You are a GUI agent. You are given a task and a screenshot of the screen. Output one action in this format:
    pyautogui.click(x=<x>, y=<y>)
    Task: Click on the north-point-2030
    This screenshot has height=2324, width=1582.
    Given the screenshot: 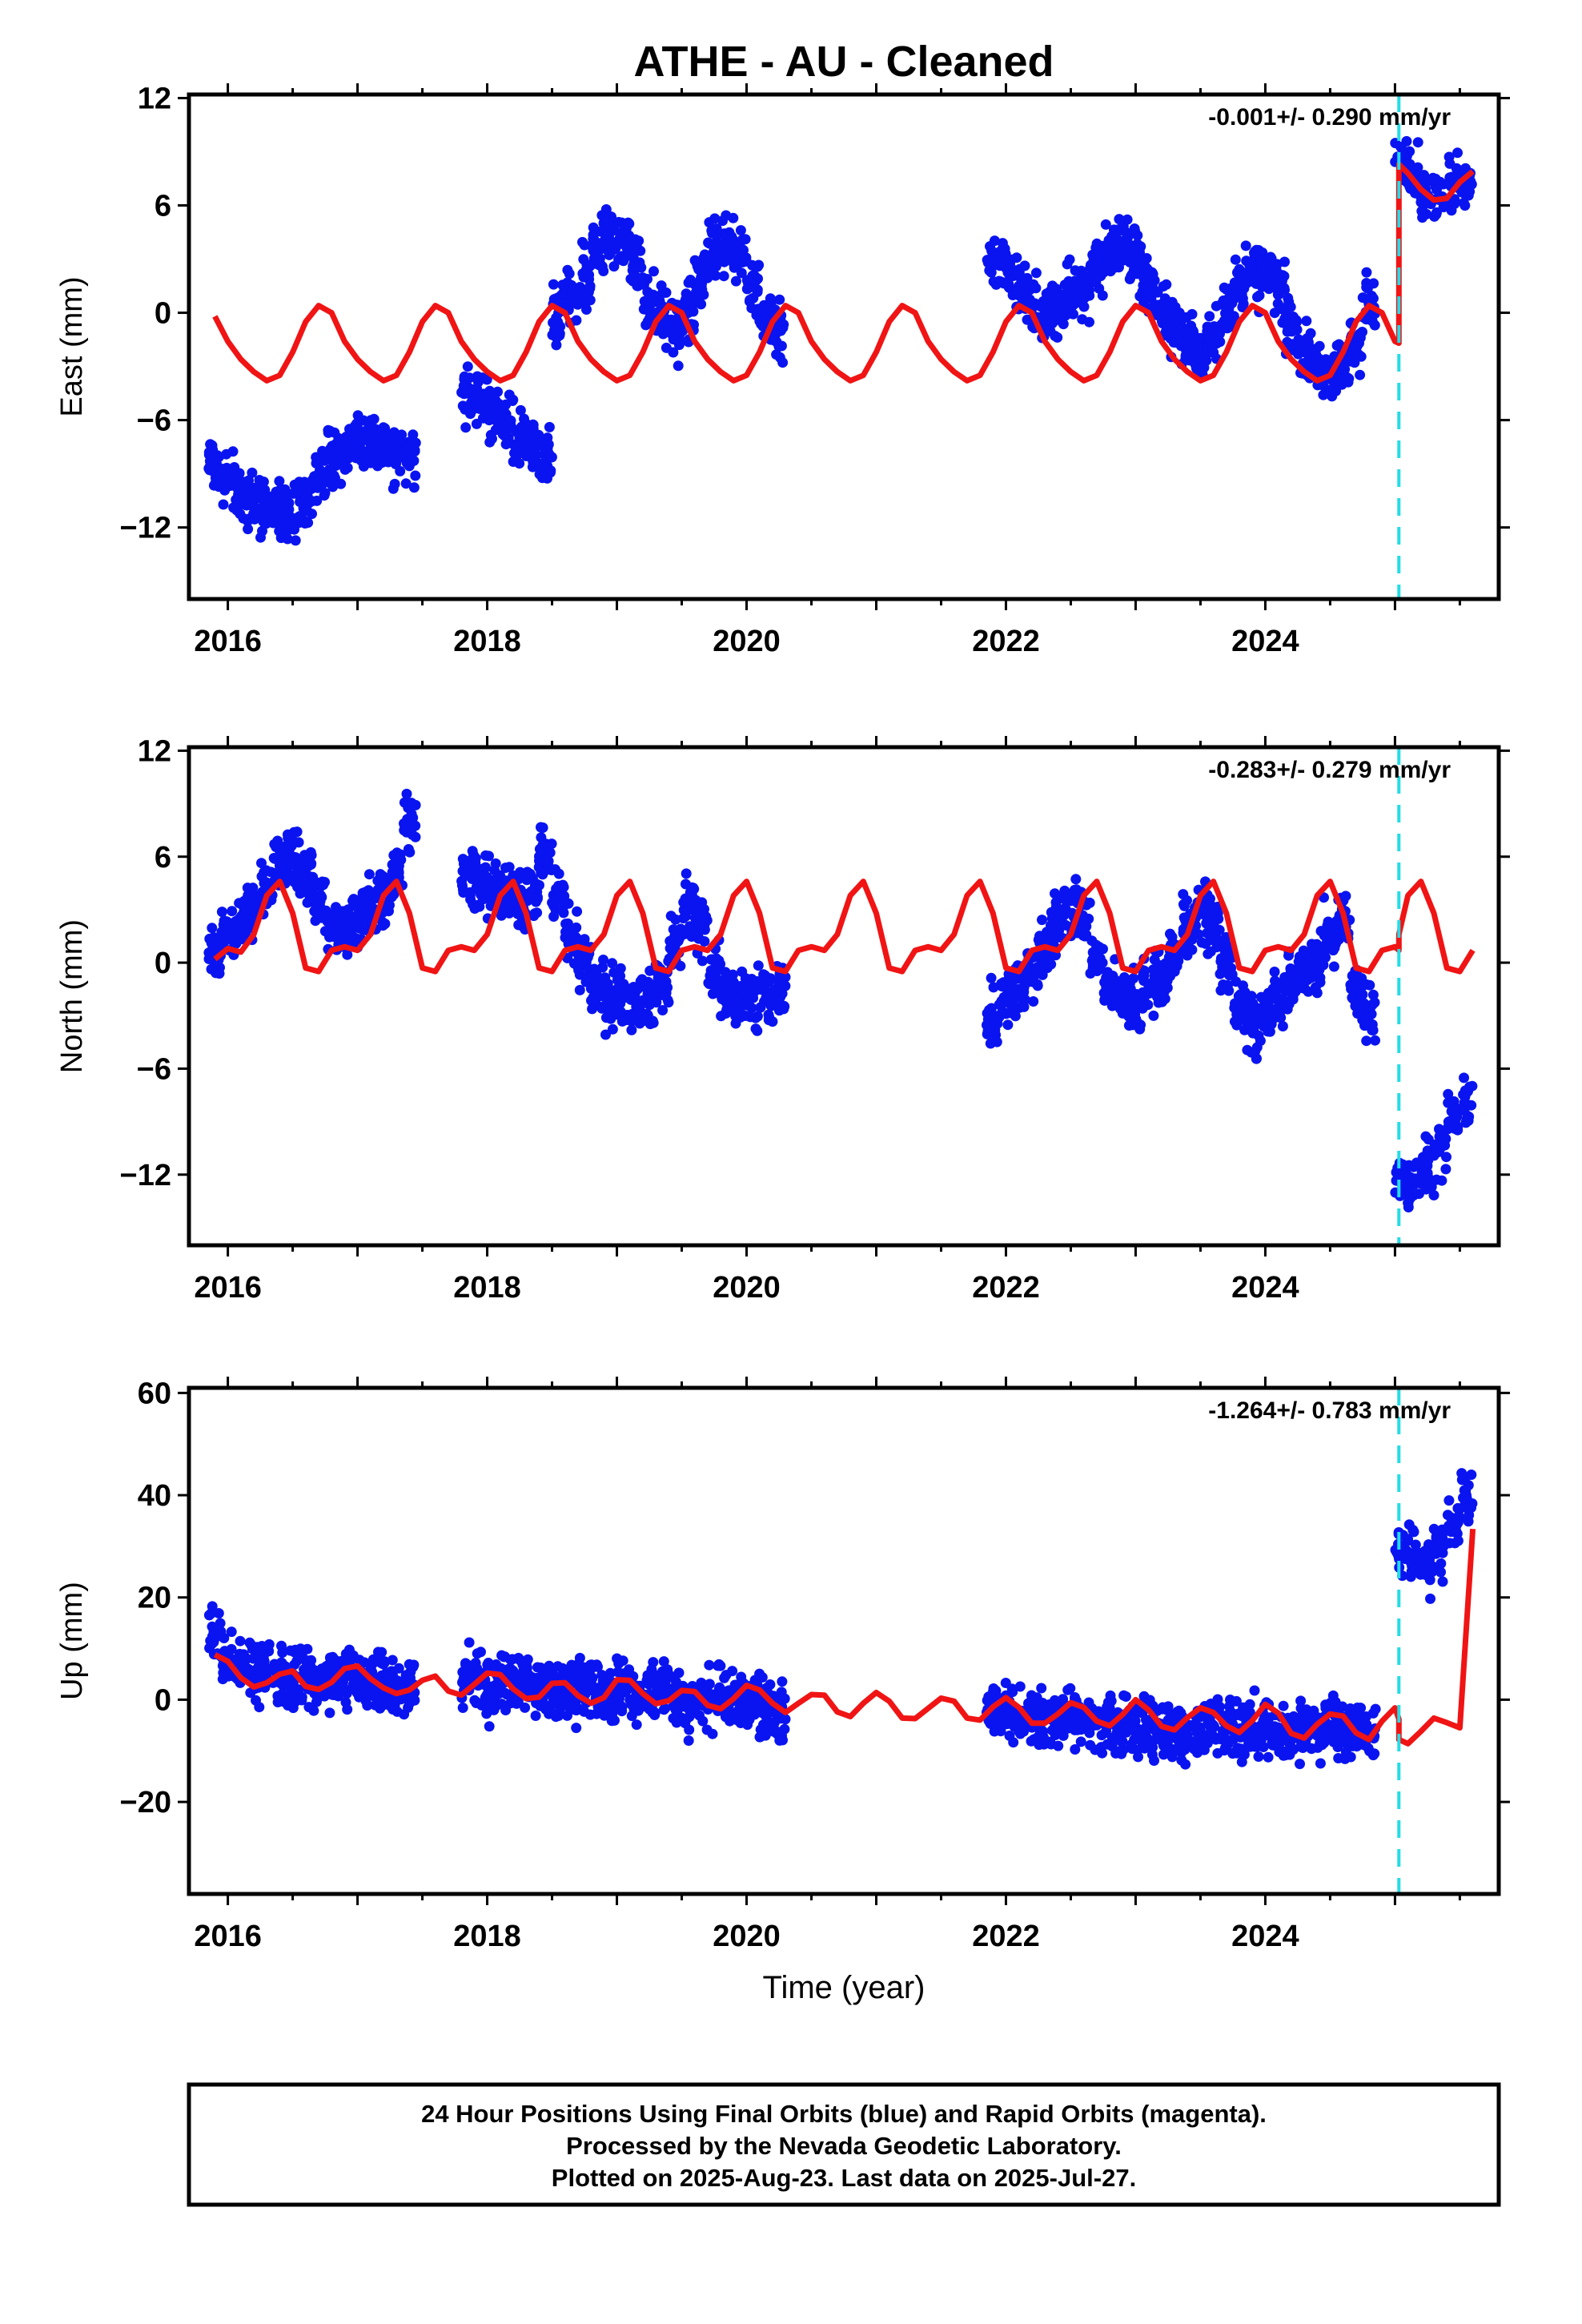 What is the action you would take?
    pyautogui.click(x=1464, y=1110)
    